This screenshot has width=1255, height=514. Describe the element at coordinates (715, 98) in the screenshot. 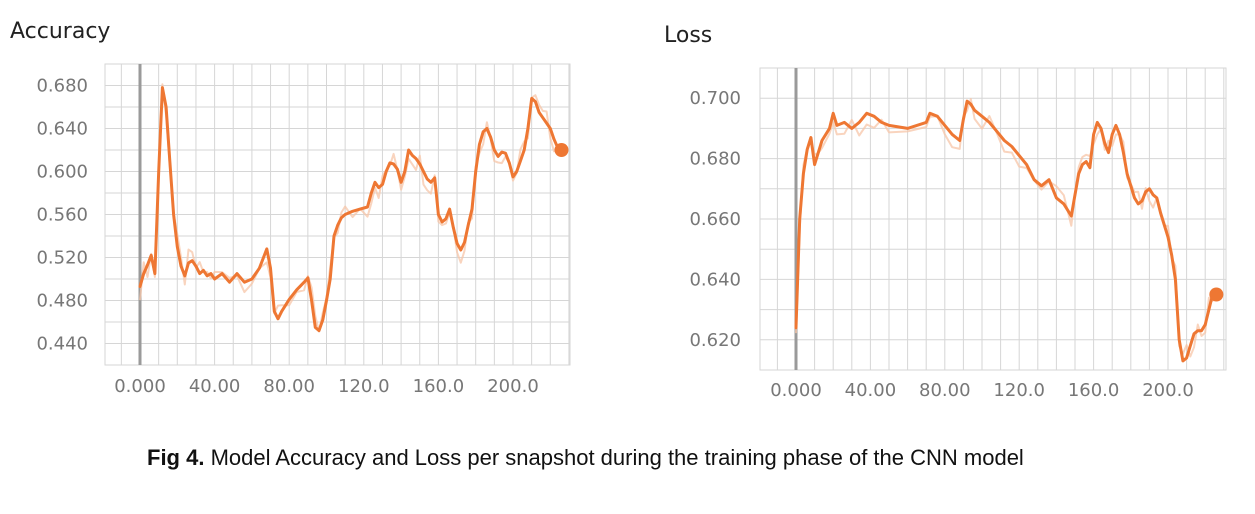

I see `loss-y-tick-label: 0.700` at that location.